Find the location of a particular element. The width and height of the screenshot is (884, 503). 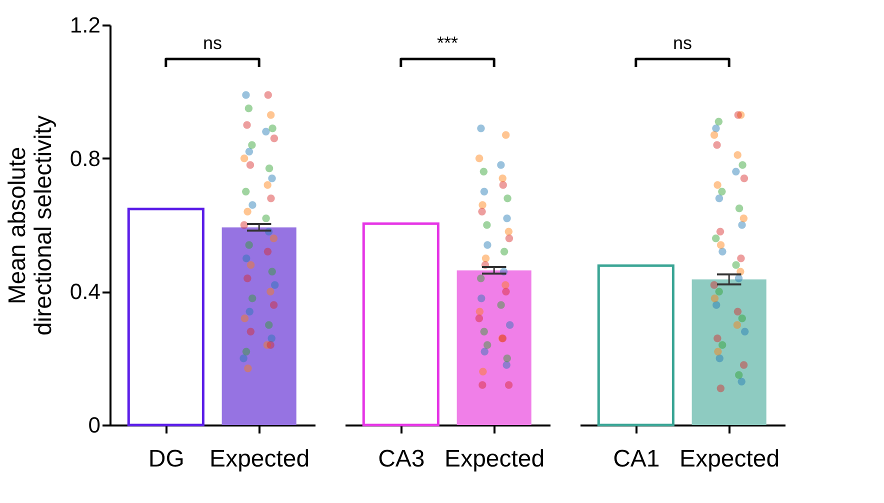

x-tick-label: CA1 is located at coordinates (636, 459).